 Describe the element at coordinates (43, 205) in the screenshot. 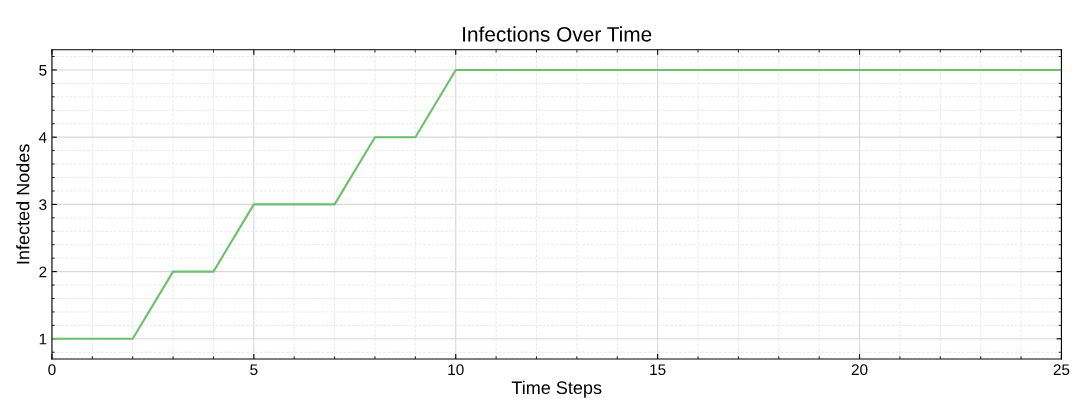

I see `y-tick-label: 3` at that location.